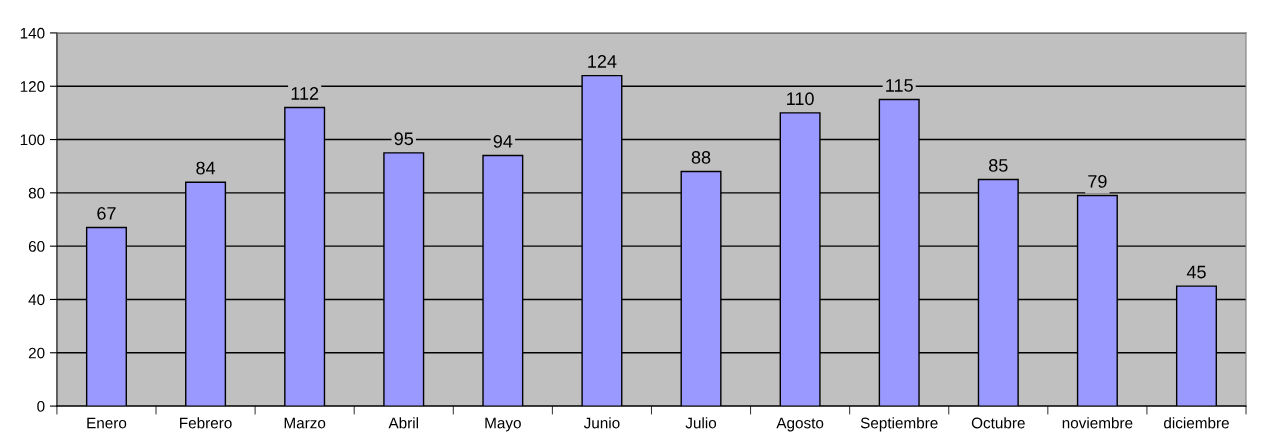 The width and height of the screenshot is (1265, 439). I want to click on data-label: 124, so click(602, 61).